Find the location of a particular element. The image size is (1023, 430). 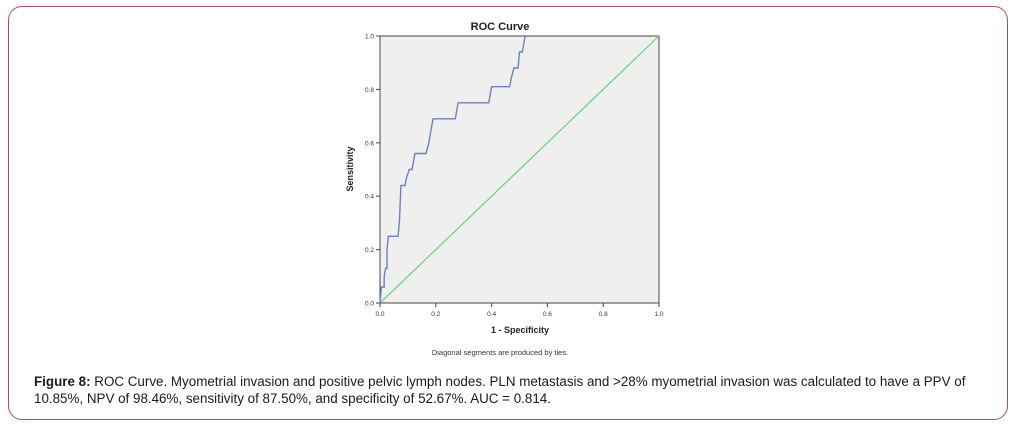

x-tick-label: 1.0 is located at coordinates (658, 314).